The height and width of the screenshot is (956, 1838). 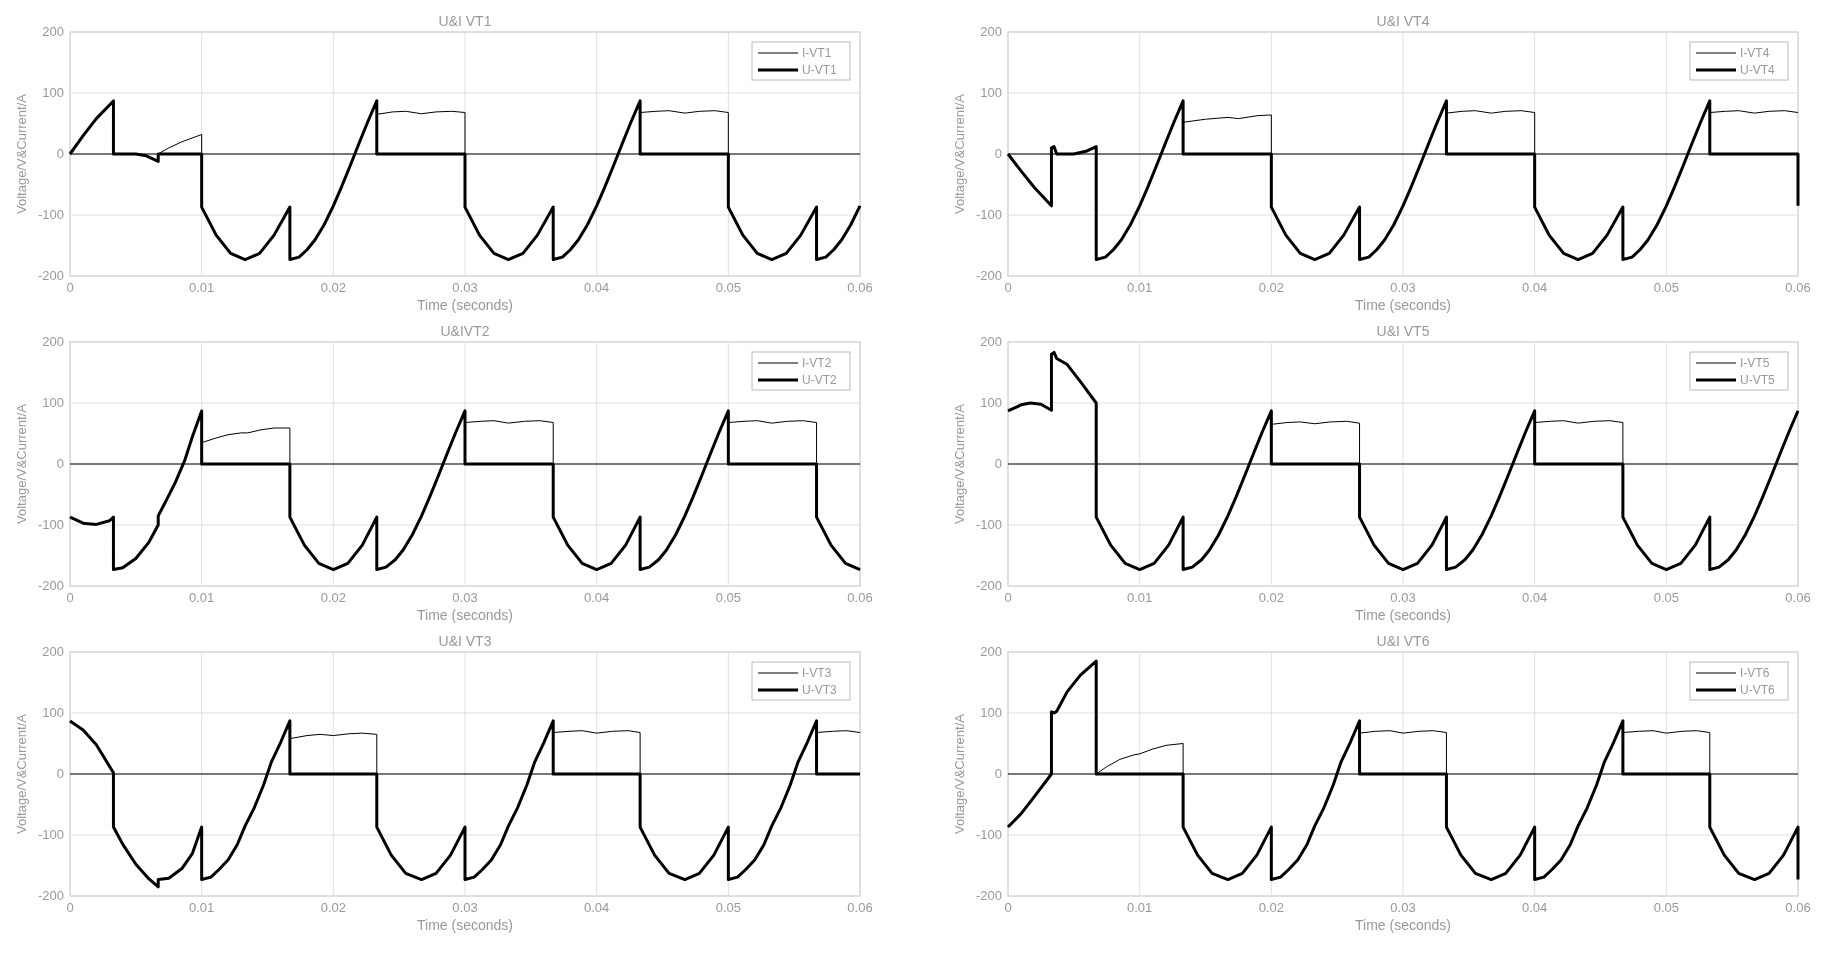 I want to click on legend-label: I-VT6, so click(x=1755, y=673).